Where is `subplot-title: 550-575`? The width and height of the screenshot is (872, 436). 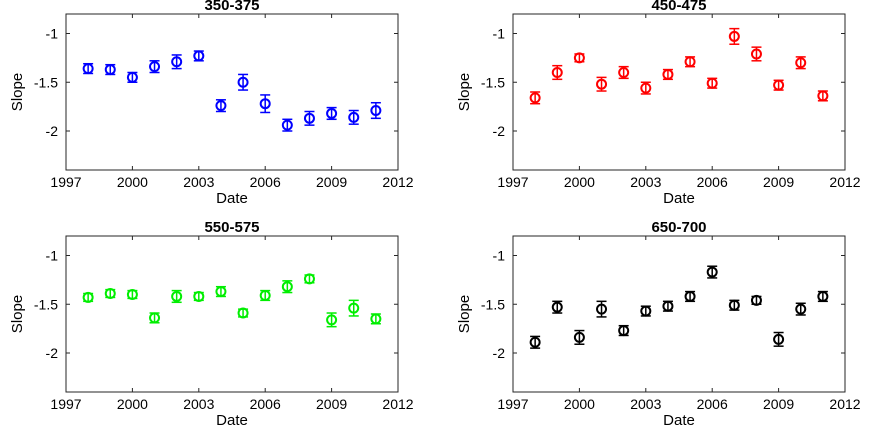 subplot-title: 550-575 is located at coordinates (231, 227).